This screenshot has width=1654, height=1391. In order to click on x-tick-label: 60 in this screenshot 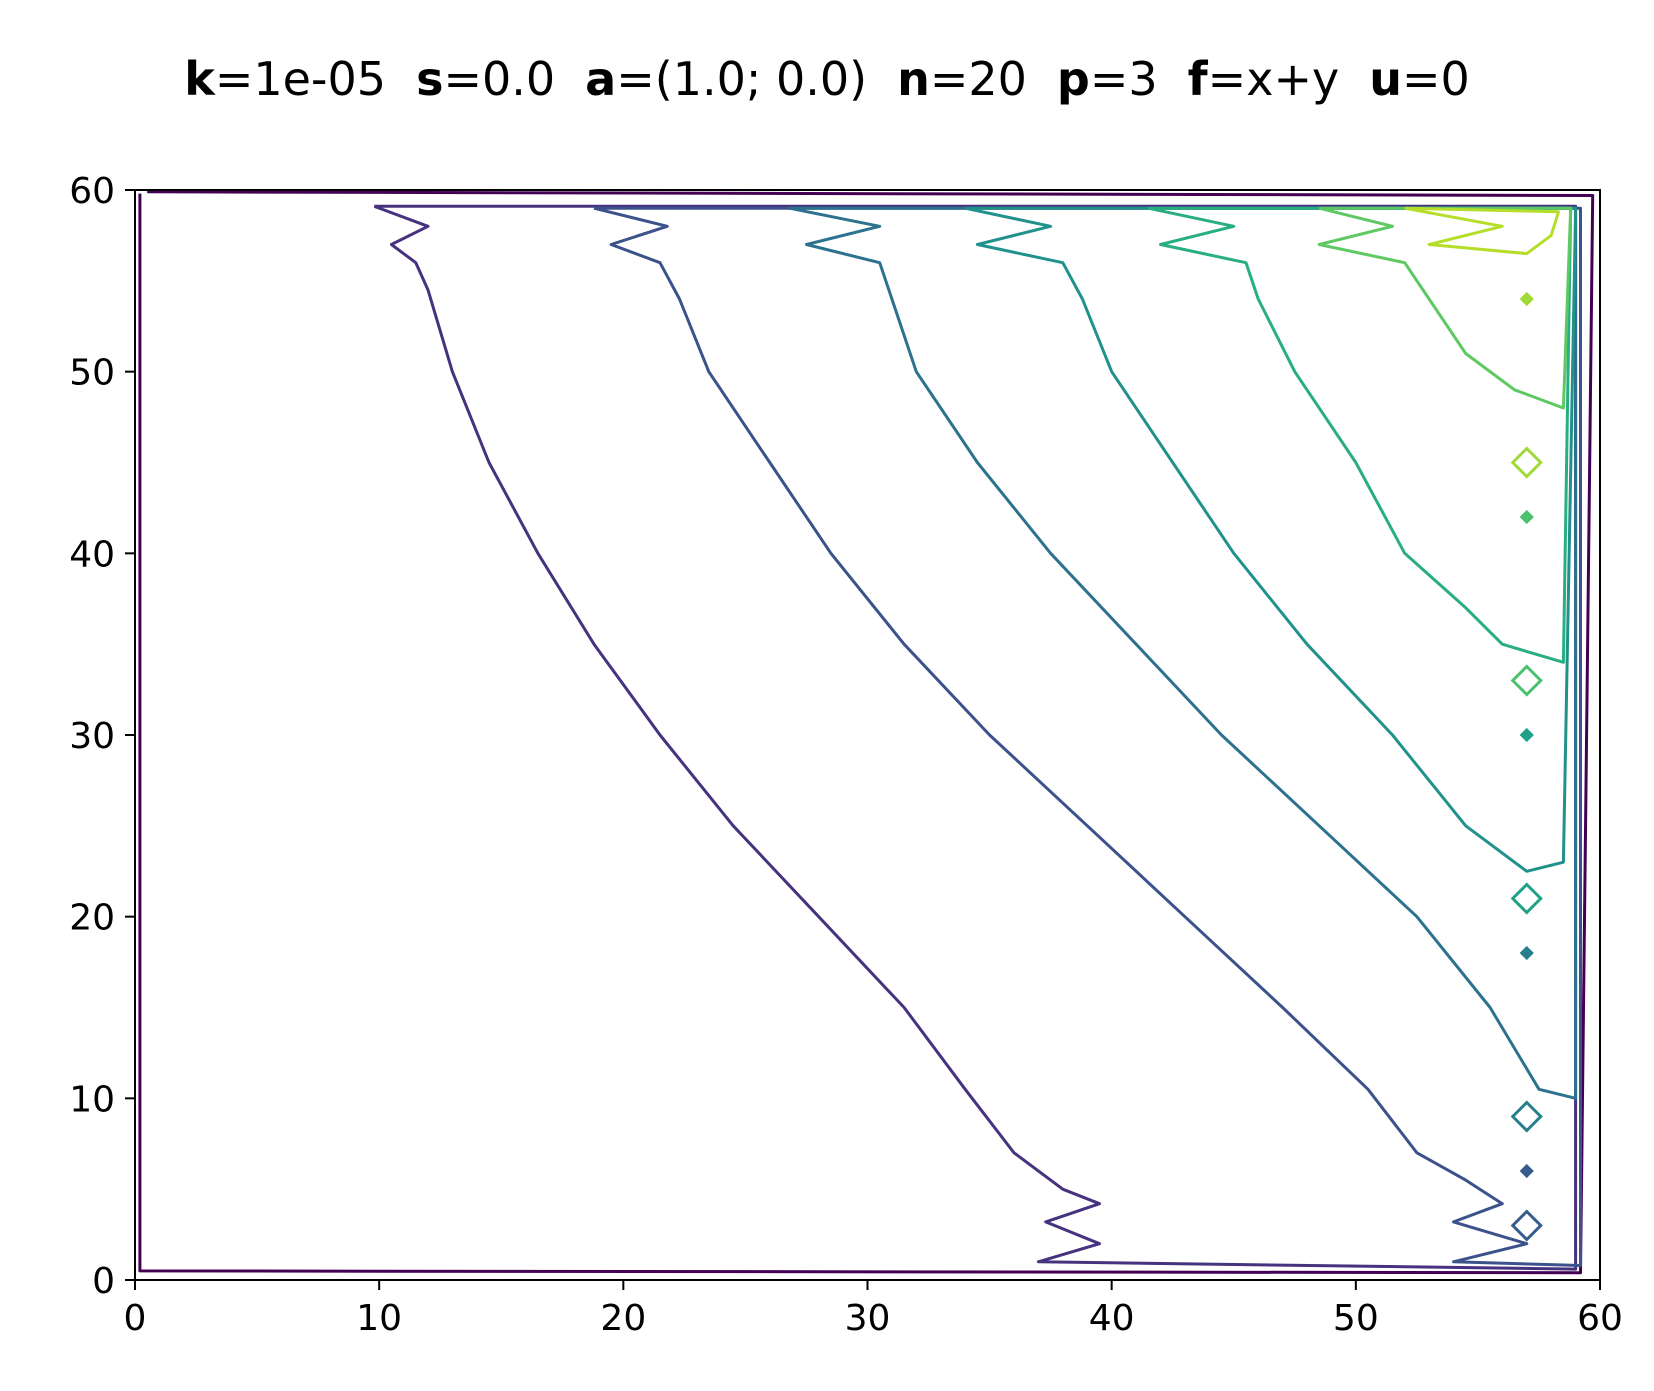, I will do `click(1600, 1318)`.